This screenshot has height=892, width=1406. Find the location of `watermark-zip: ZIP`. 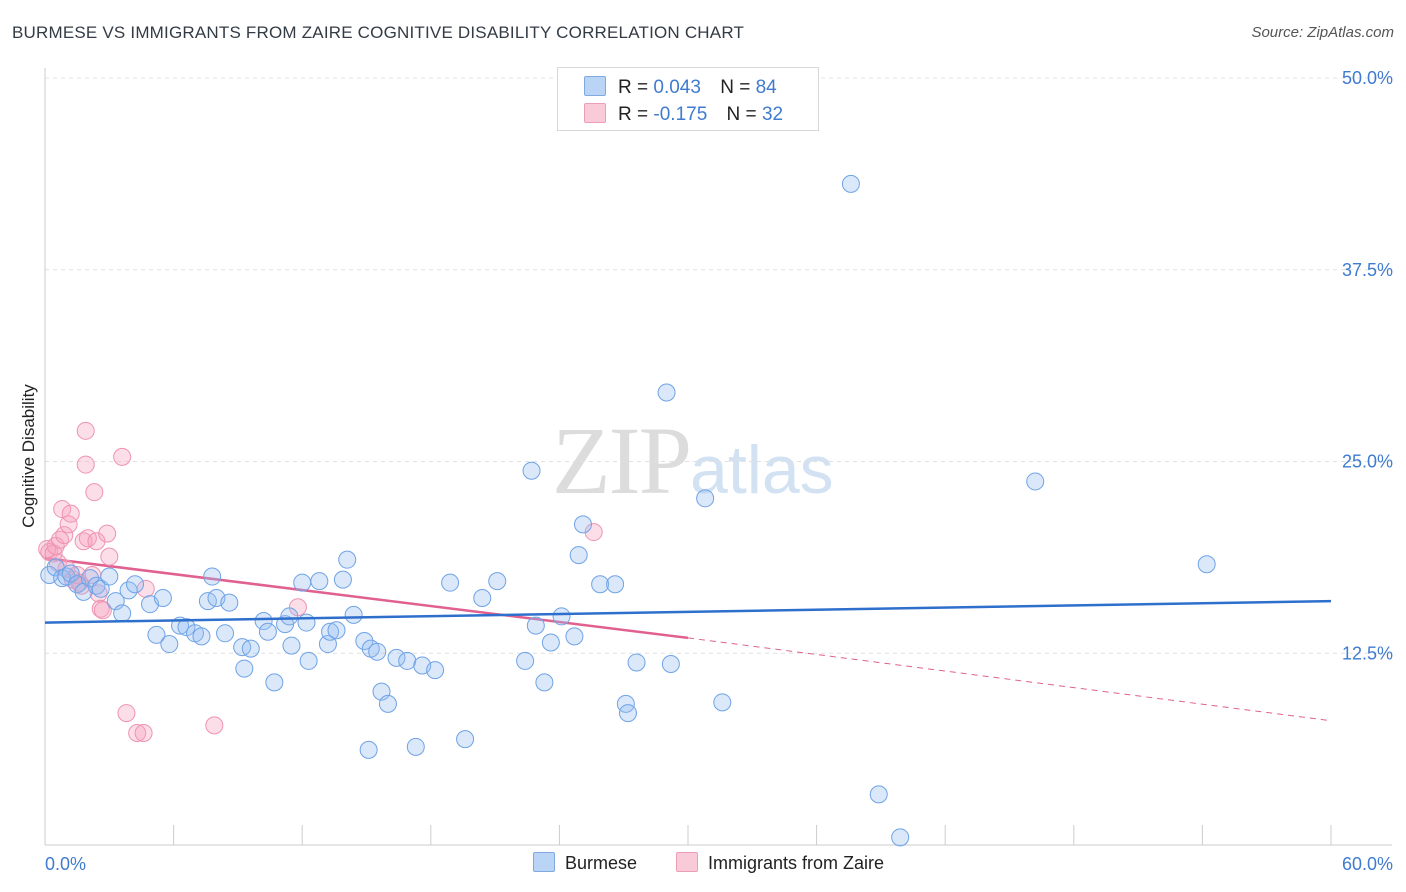

watermark-zip: ZIP is located at coordinates (622, 460).